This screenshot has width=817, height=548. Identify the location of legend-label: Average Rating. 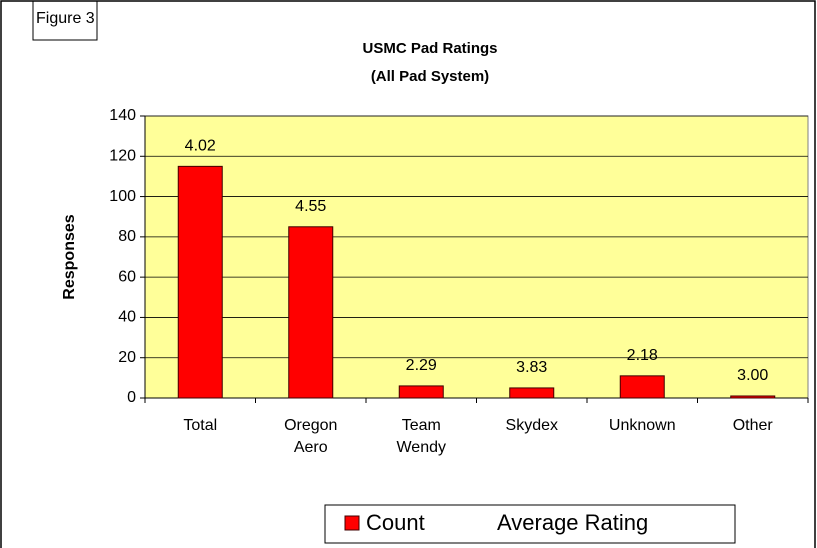
(572, 522).